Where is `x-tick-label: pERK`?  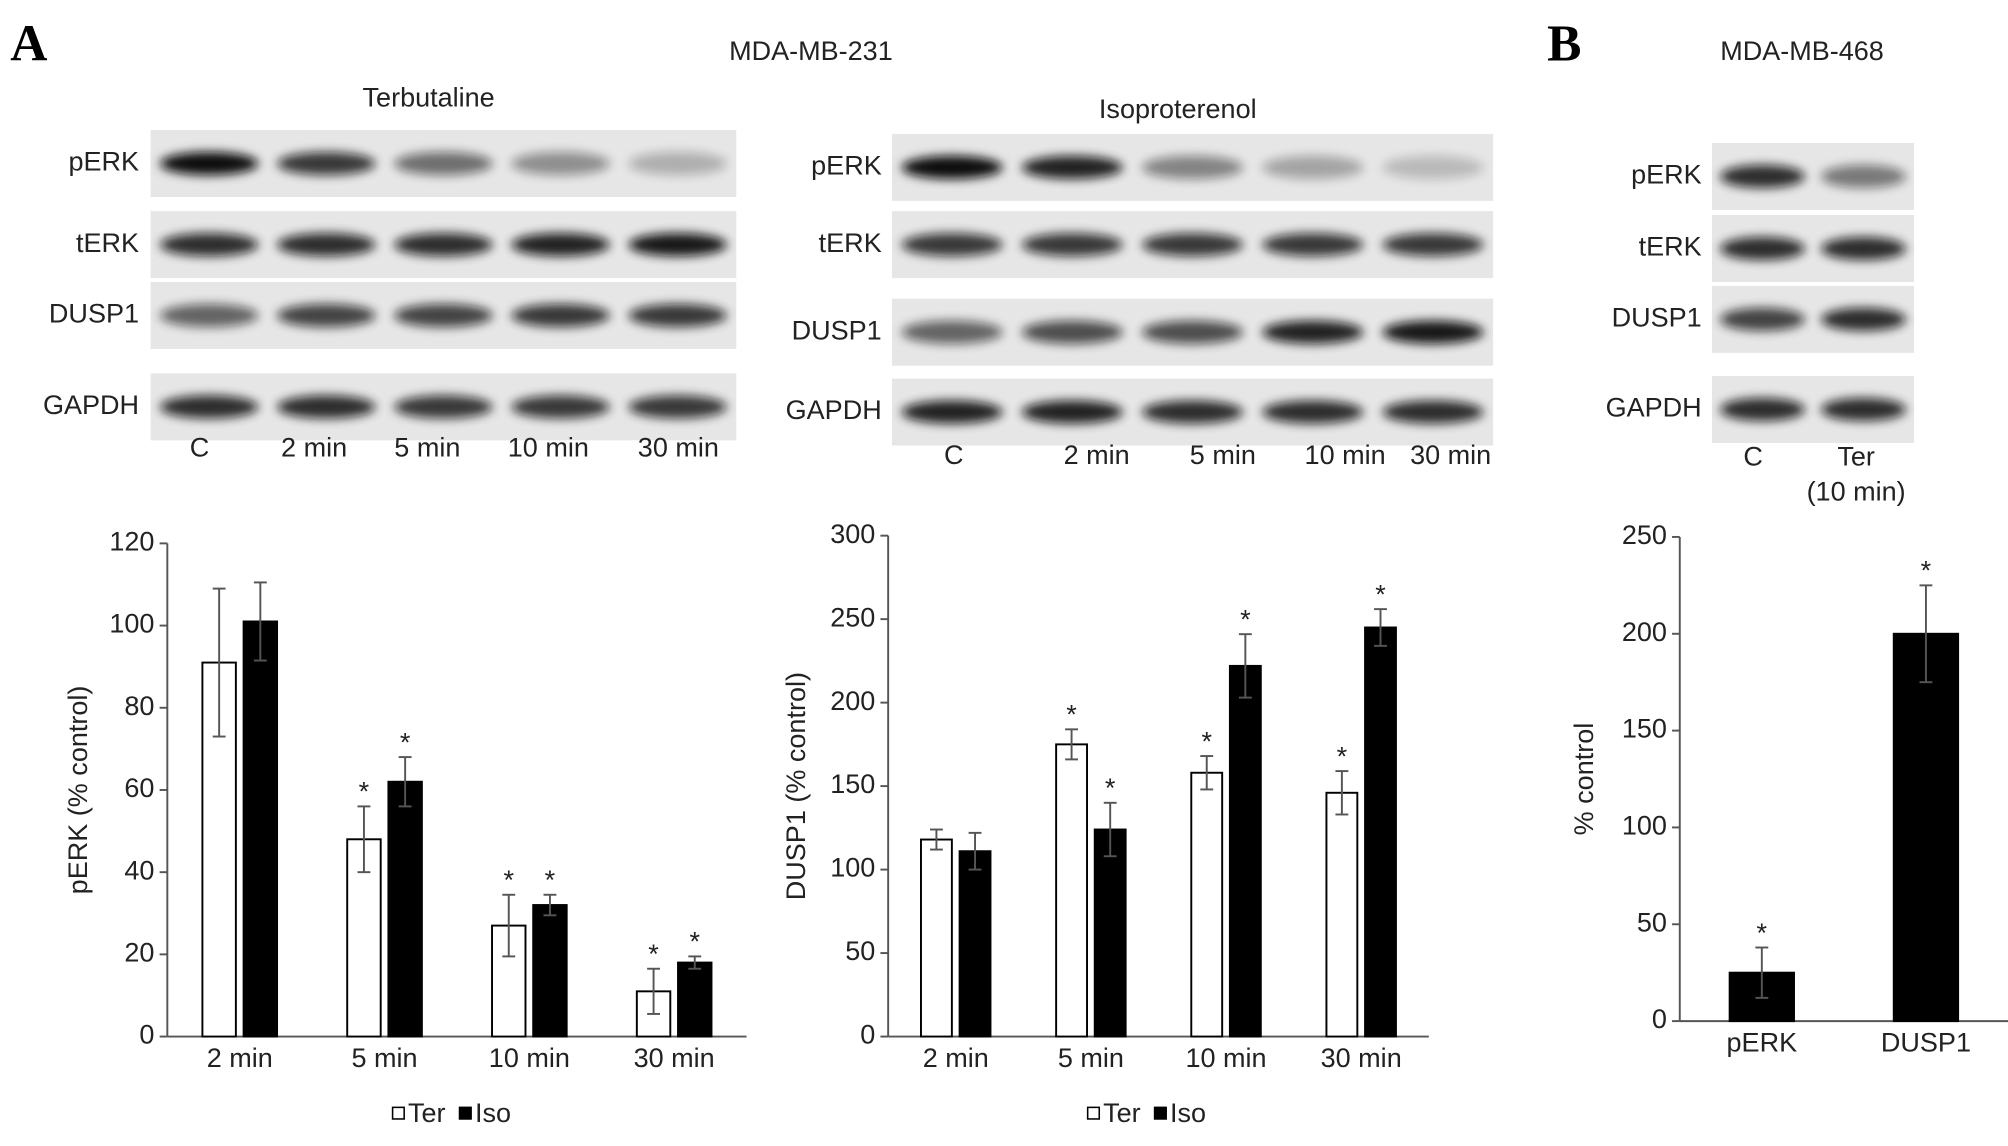 x-tick-label: pERK is located at coordinates (1762, 1042).